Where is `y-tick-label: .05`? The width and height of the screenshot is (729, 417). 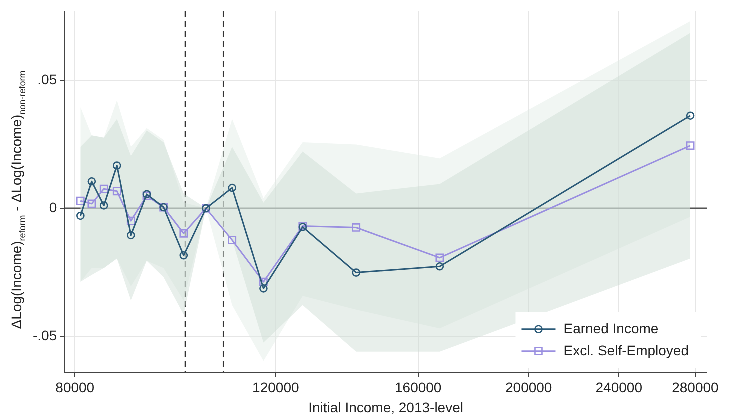
y-tick-label: .05 is located at coordinates (48, 79).